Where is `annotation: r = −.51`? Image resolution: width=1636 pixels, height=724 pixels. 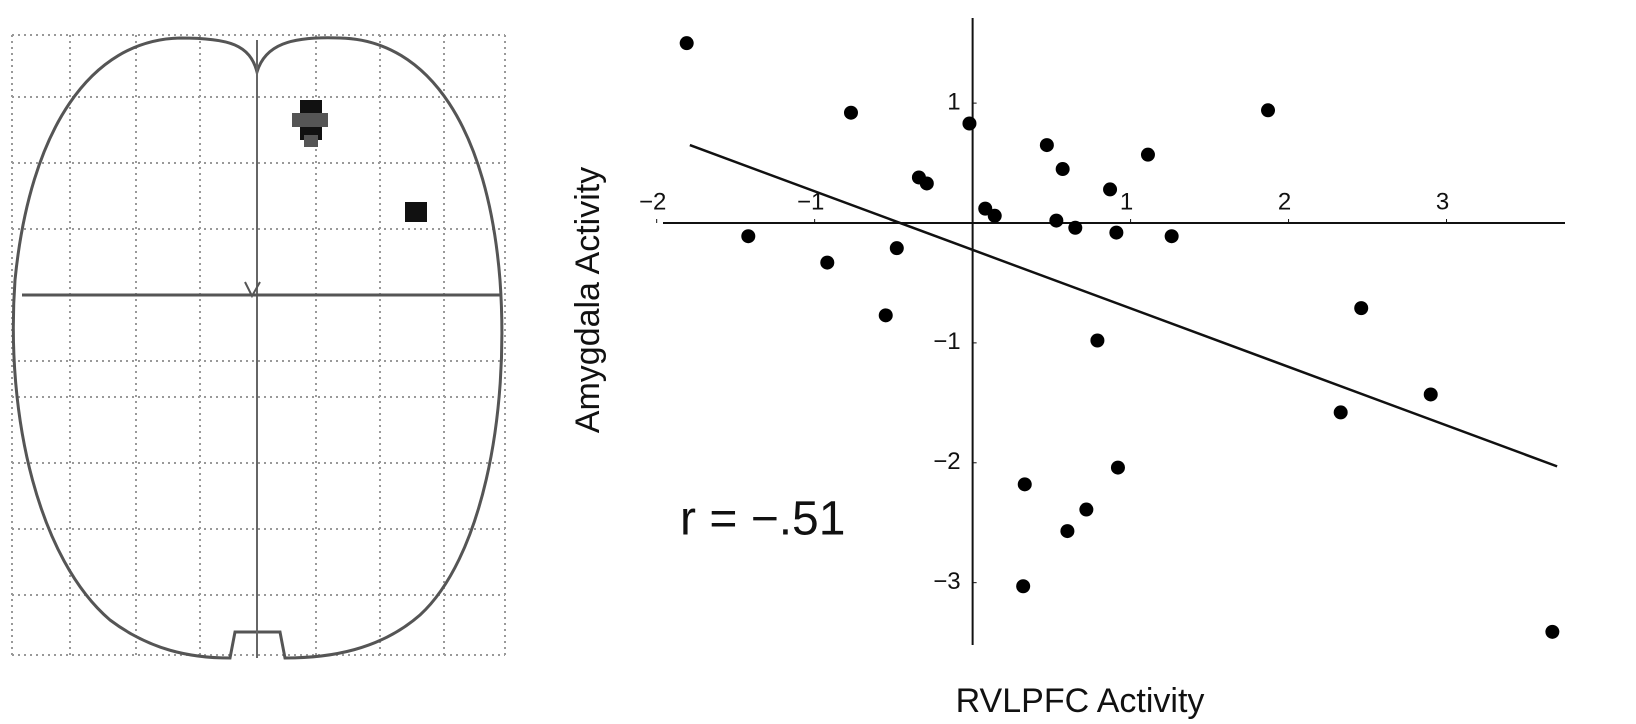
annotation: r = −.51 is located at coordinates (762, 519).